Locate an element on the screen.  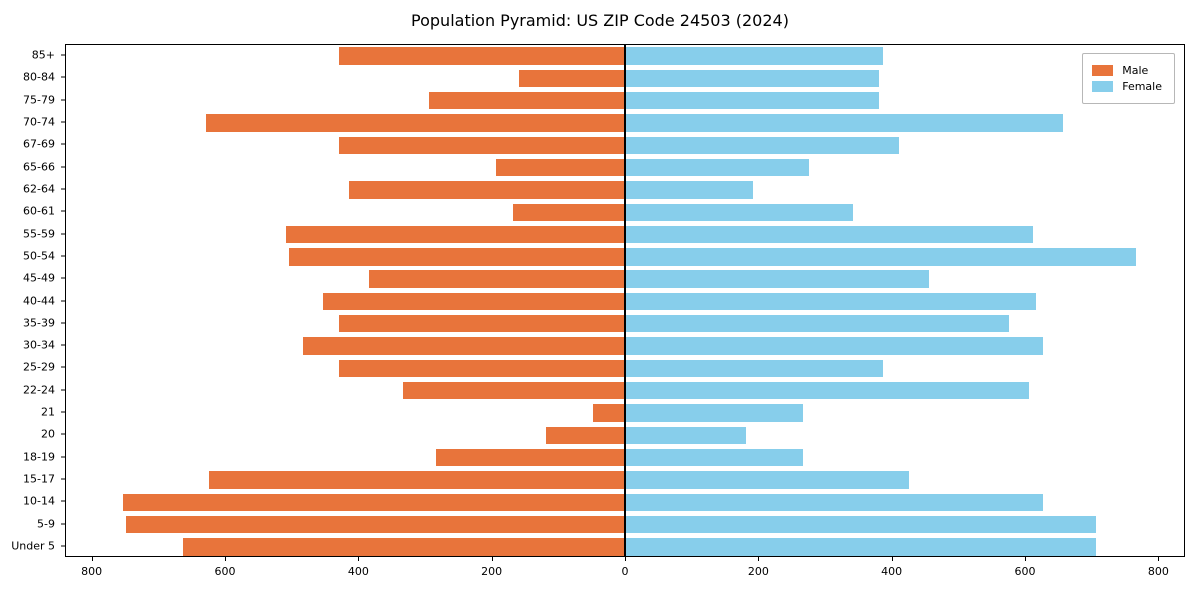
ytick-label-40-44: 40-44 is located at coordinates (39, 300).